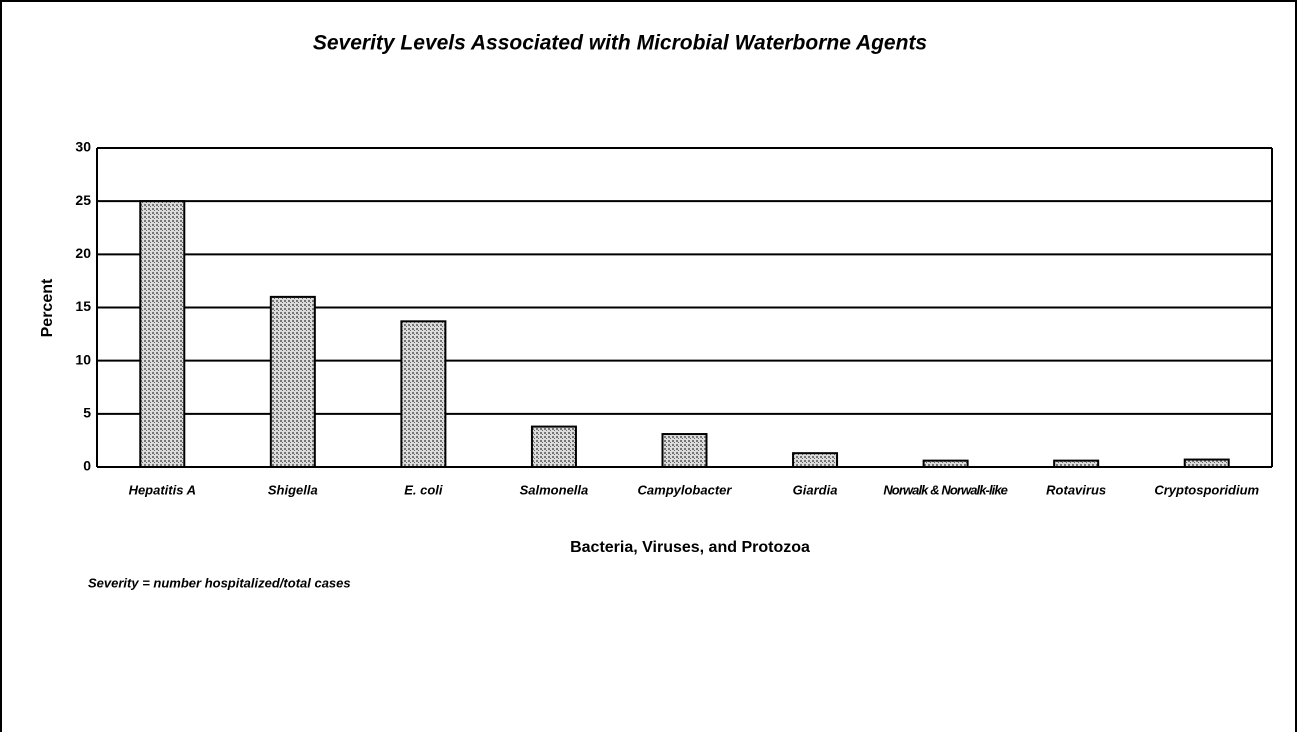 The width and height of the screenshot is (1297, 732). Describe the element at coordinates (87, 466) in the screenshot. I see `y-tick-label: 0` at that location.